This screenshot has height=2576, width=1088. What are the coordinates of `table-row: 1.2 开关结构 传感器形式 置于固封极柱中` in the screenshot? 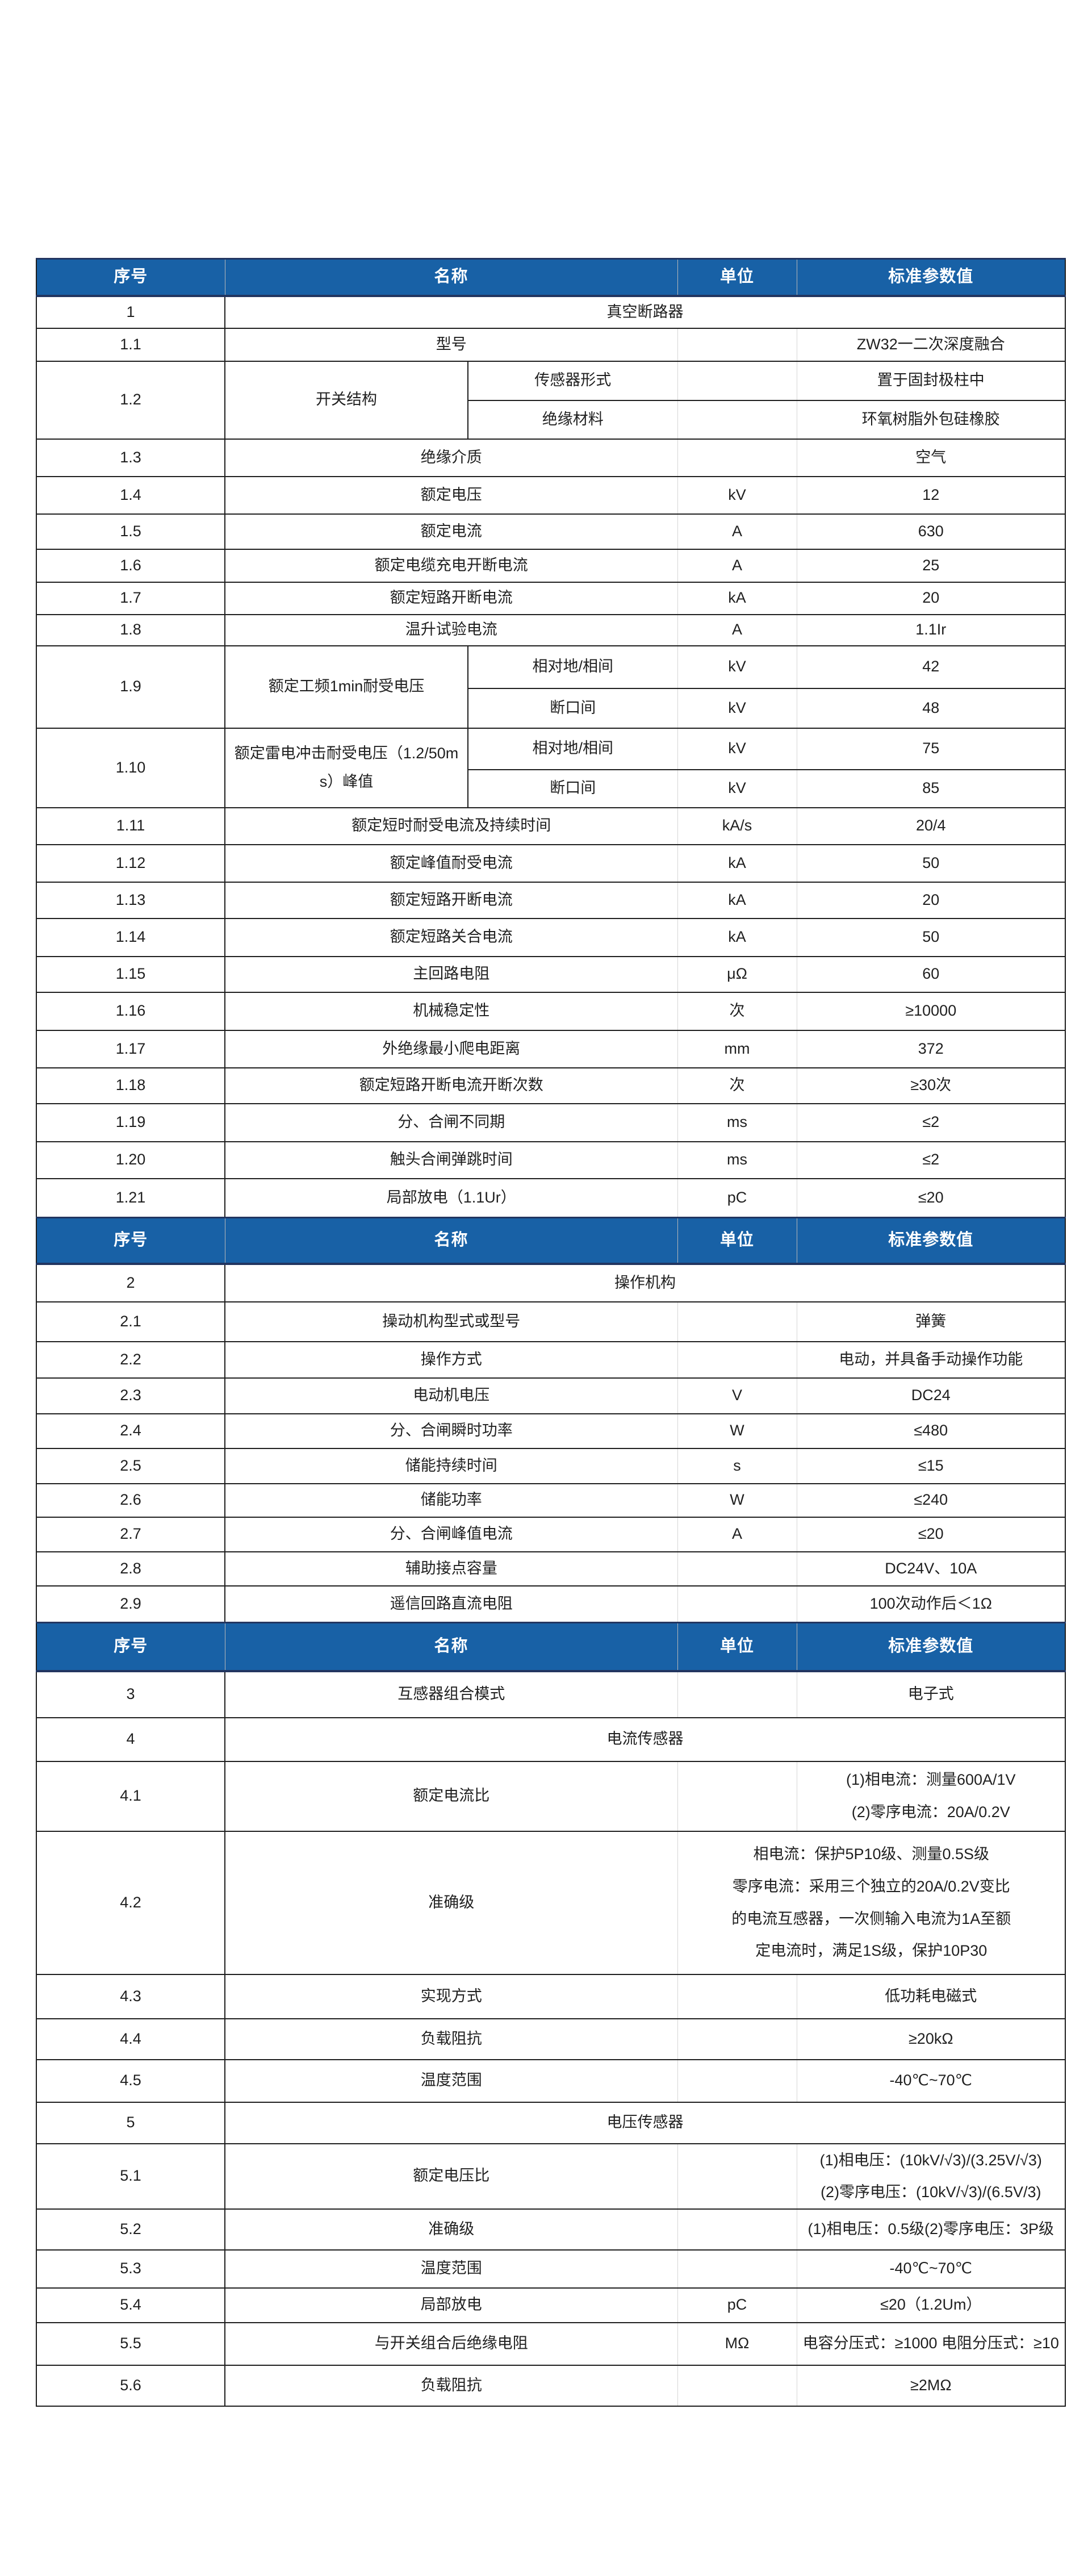 It's located at (551, 400).